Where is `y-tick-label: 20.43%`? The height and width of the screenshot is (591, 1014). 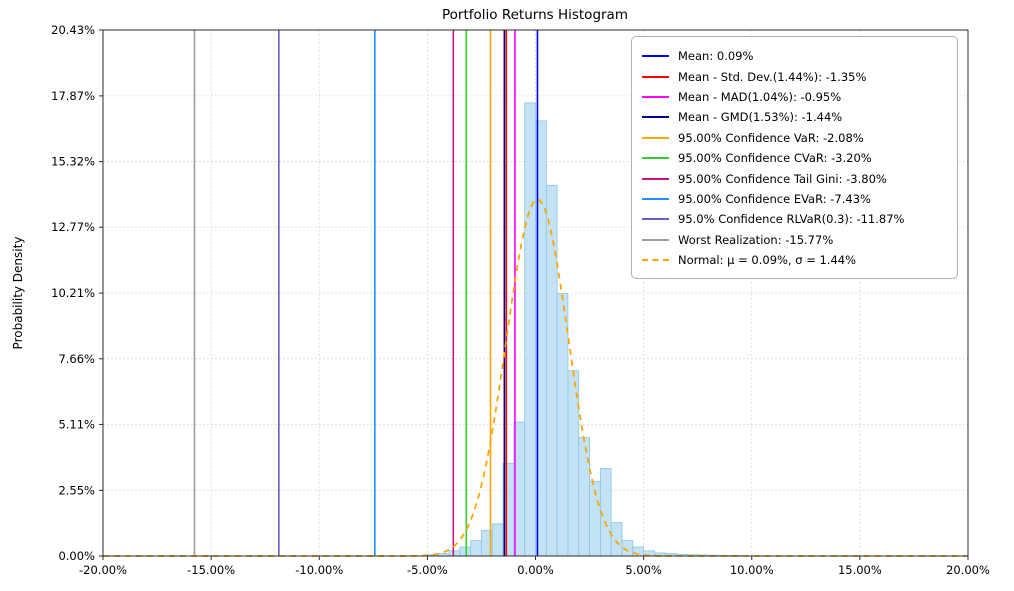 y-tick-label: 20.43% is located at coordinates (73, 30).